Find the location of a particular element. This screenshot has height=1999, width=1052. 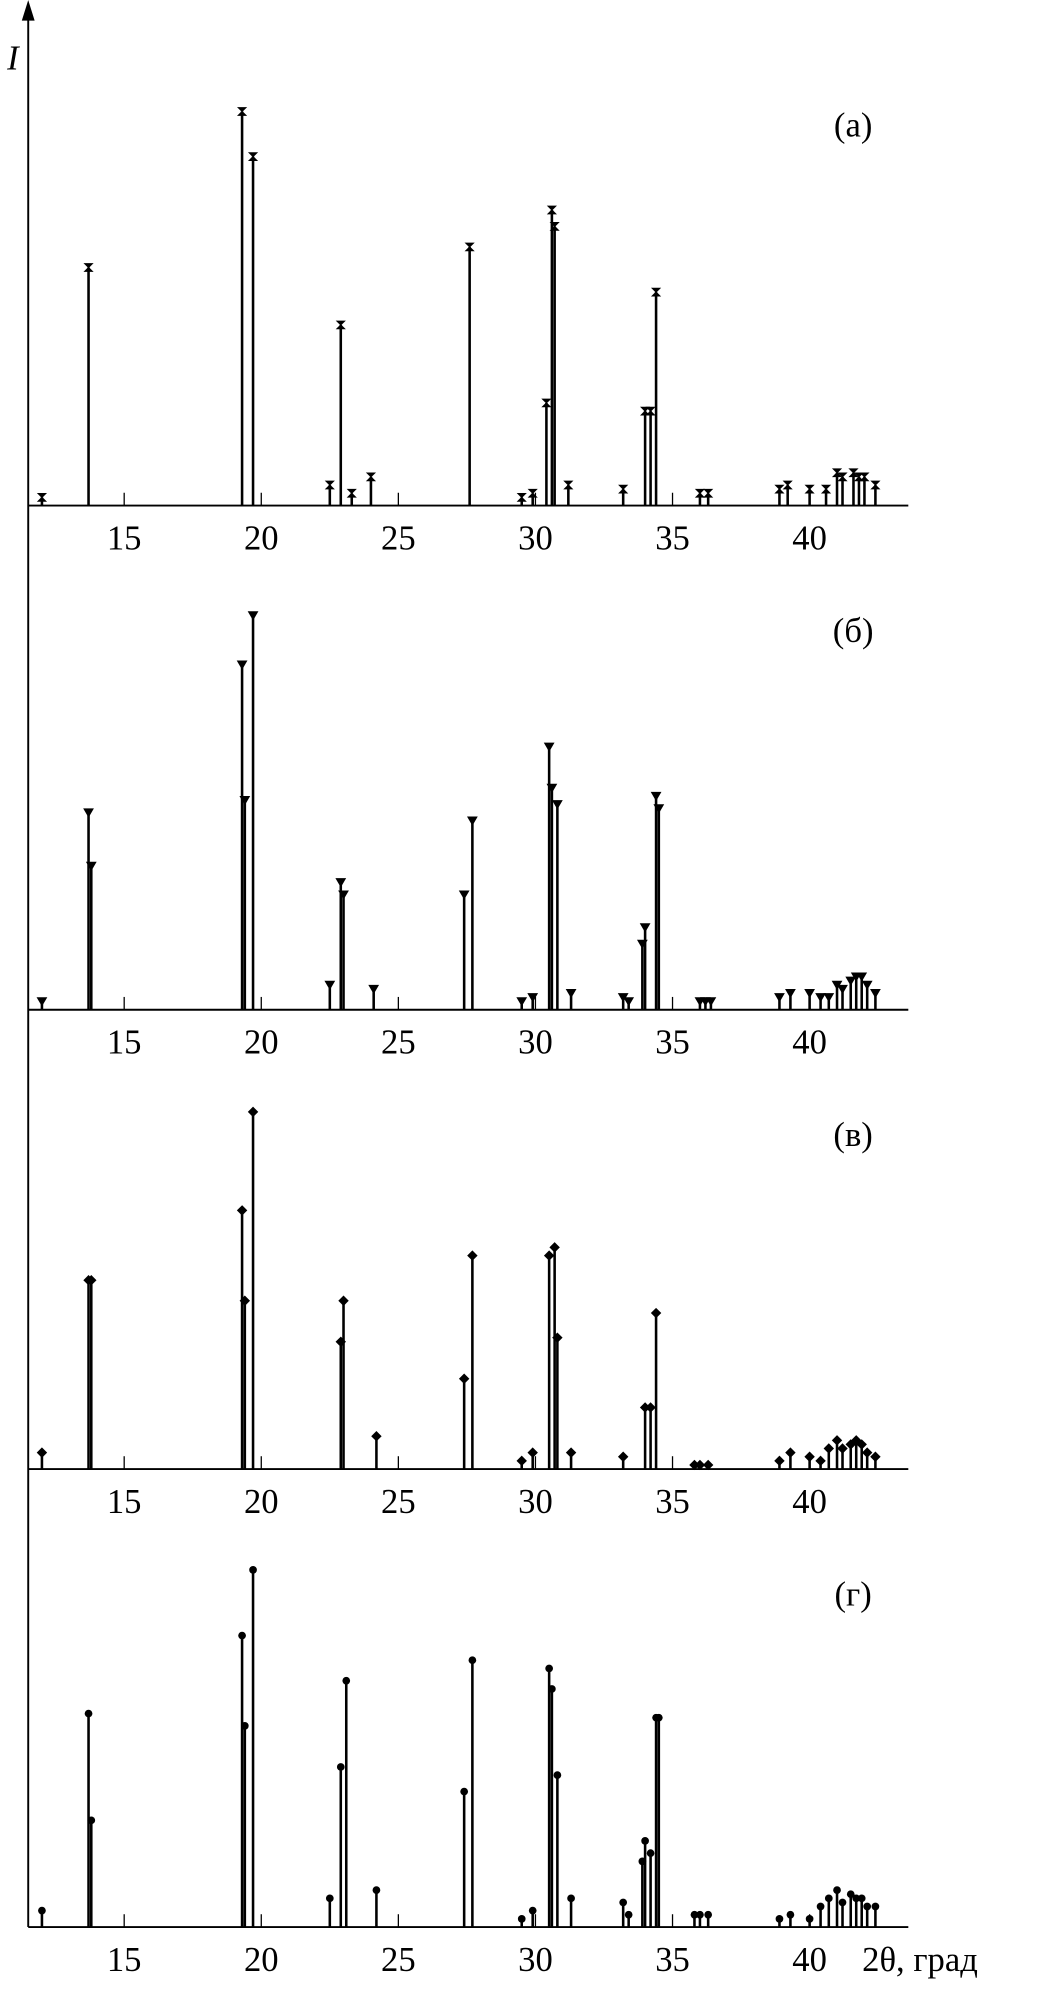

x-axis-label: 2θ, град is located at coordinates (920, 1960).